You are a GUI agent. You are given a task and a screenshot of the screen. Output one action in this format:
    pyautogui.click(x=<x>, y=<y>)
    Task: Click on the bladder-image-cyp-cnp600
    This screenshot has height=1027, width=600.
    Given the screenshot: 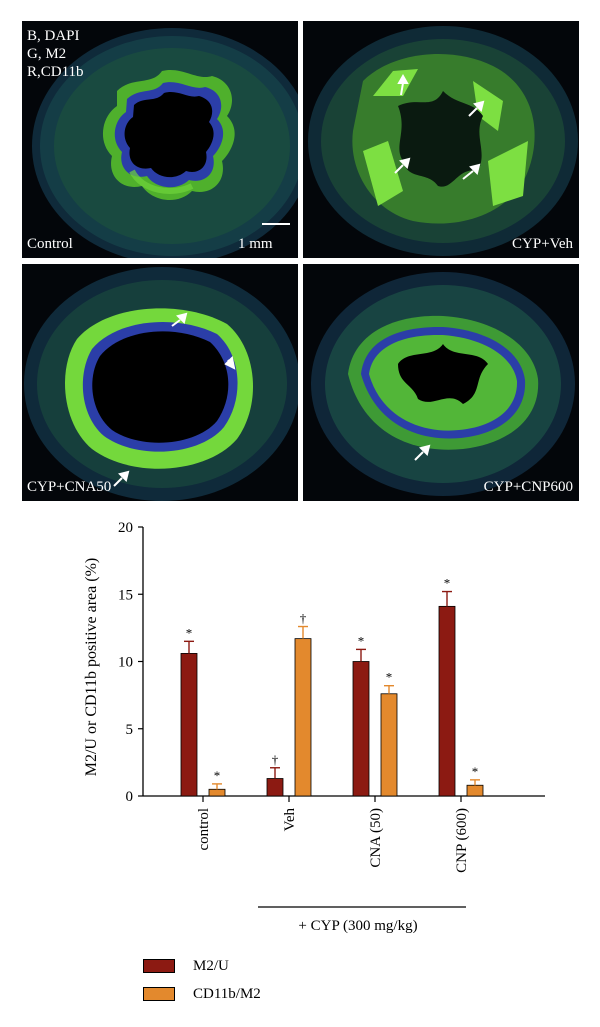 What is the action you would take?
    pyautogui.click(x=443, y=384)
    